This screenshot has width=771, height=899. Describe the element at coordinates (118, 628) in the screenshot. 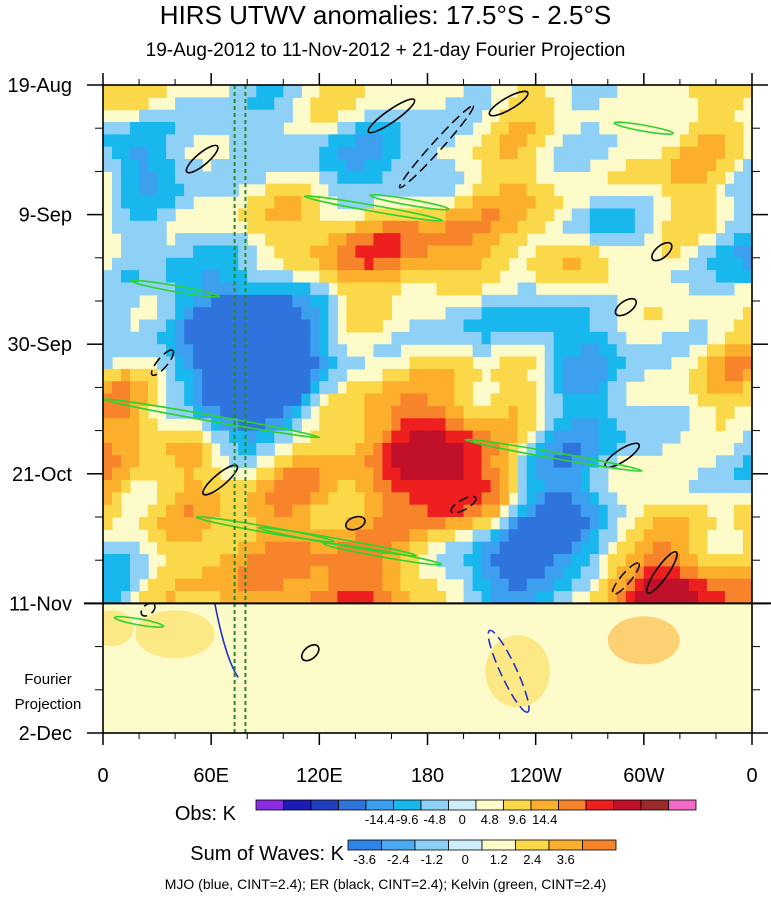

I see `projection-anomaly` at that location.